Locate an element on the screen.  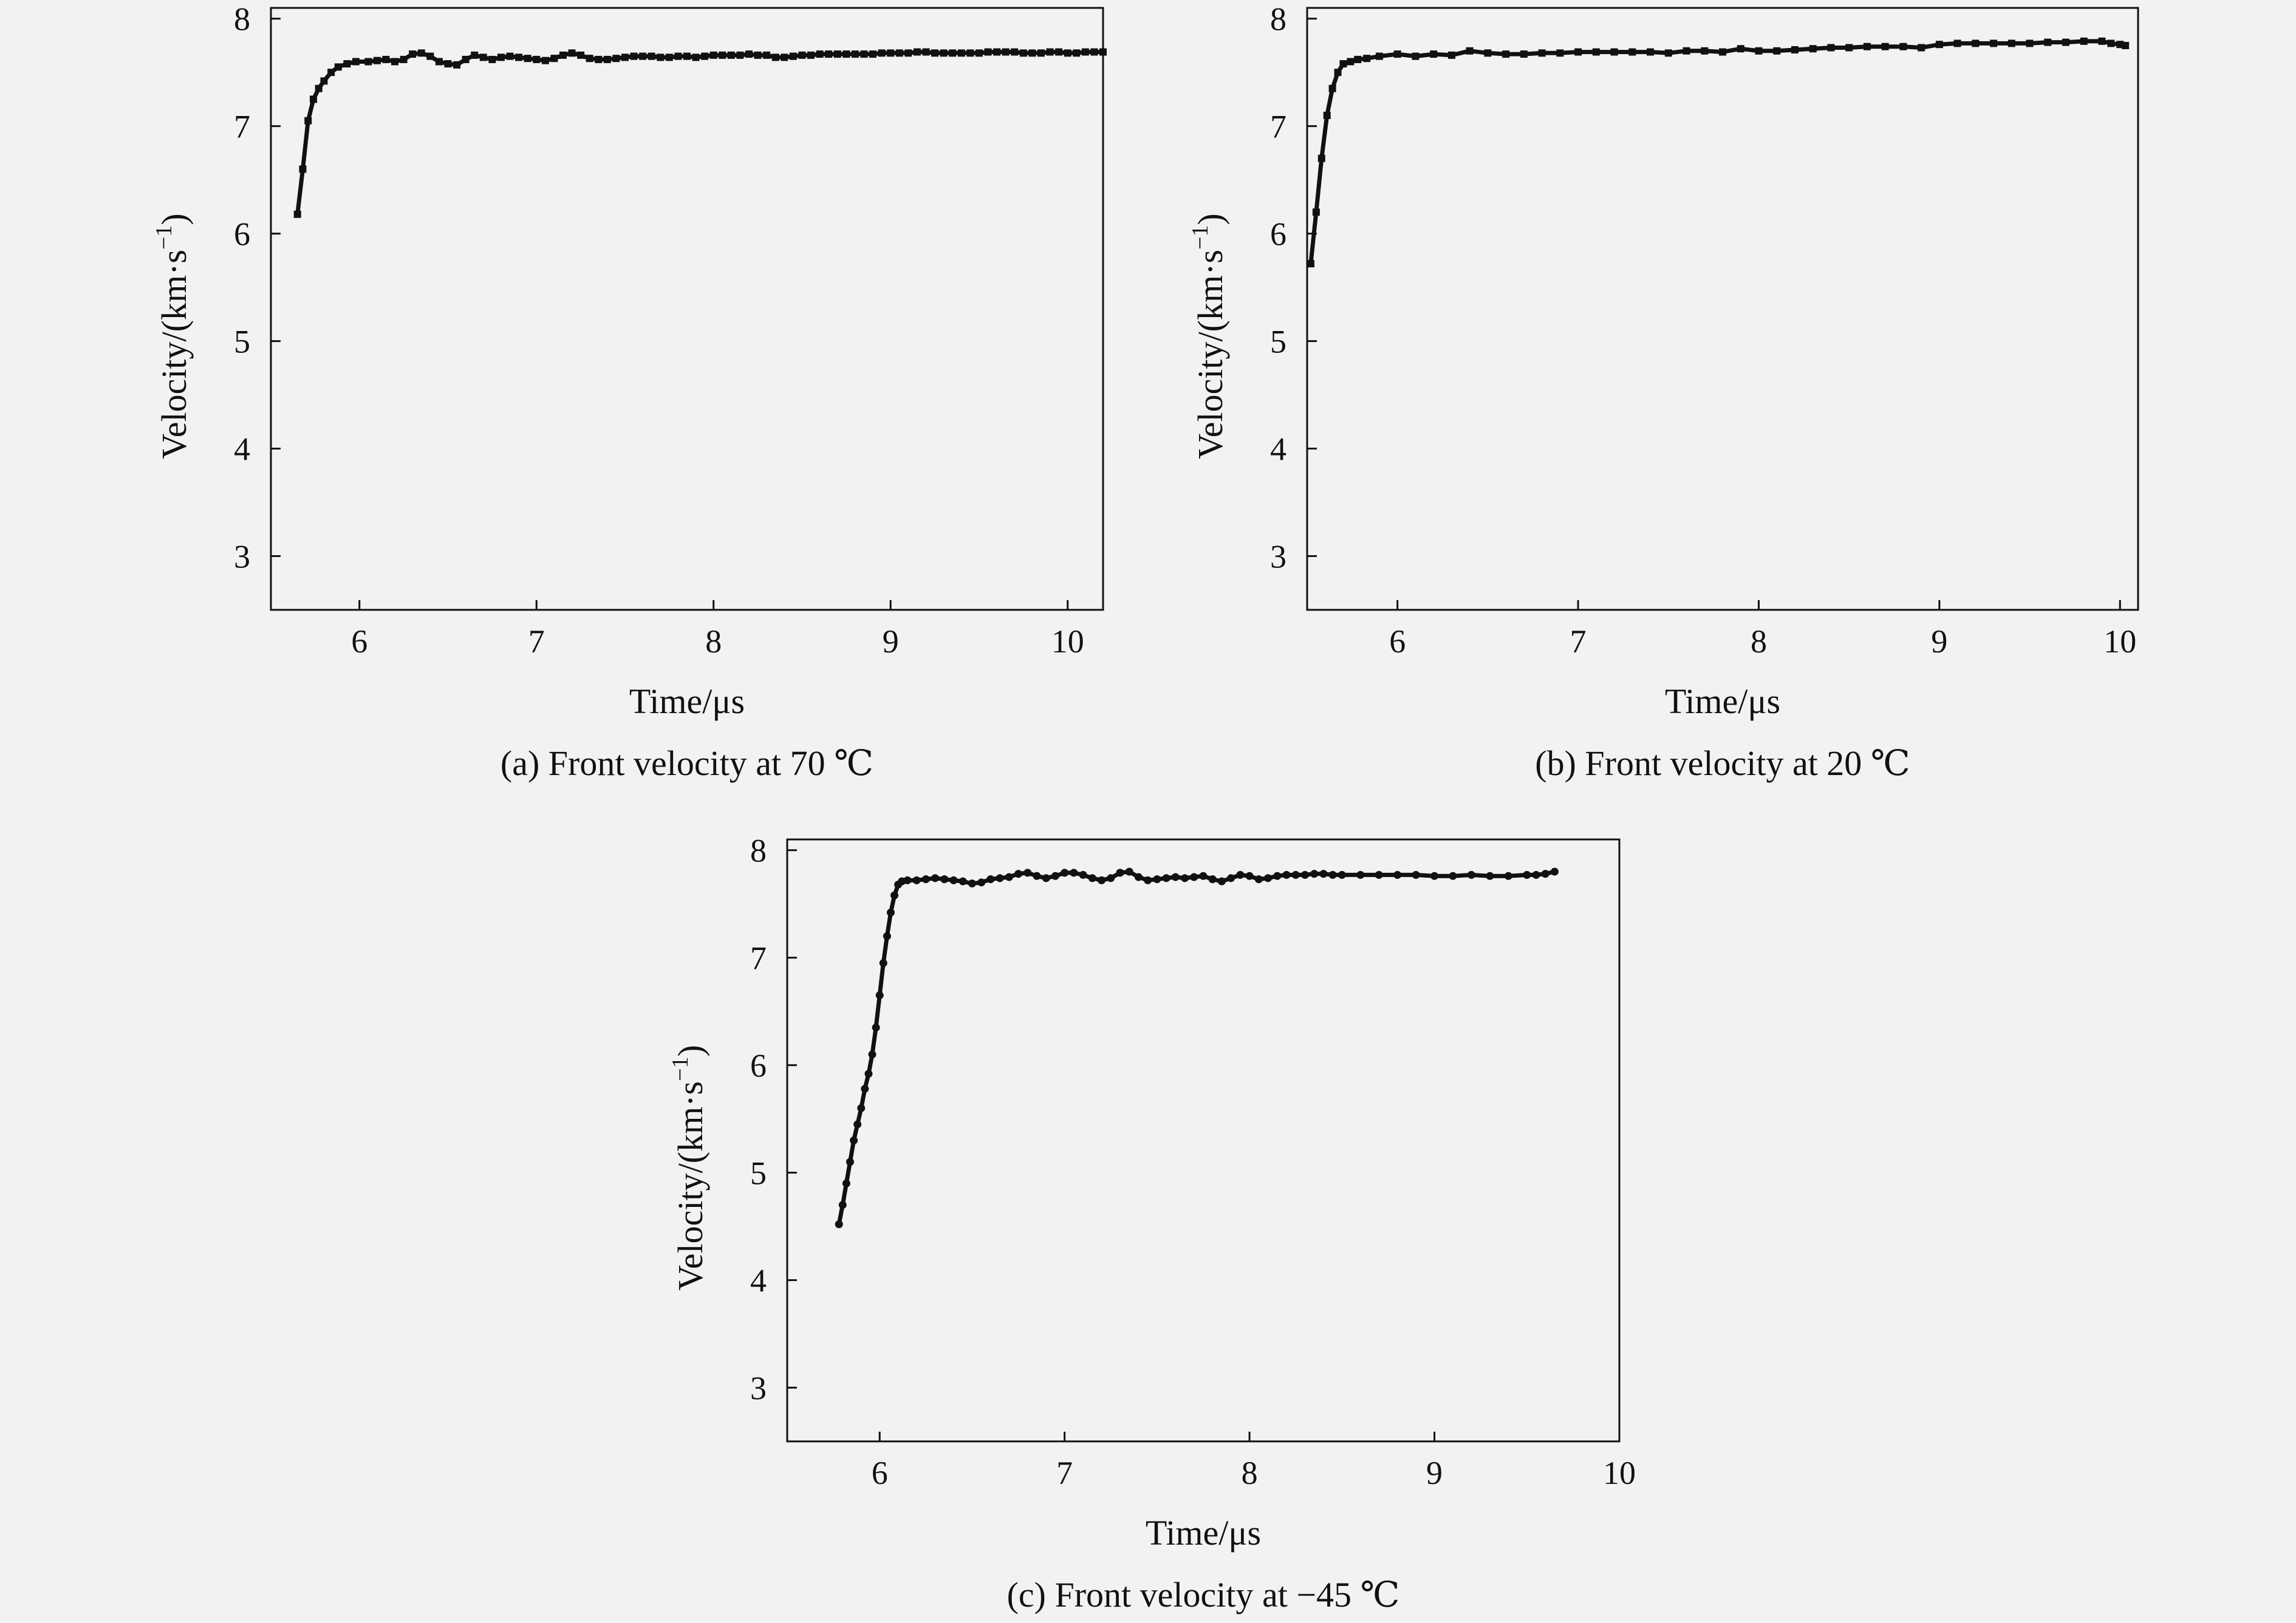
plot-frame-a is located at coordinates (687, 309).